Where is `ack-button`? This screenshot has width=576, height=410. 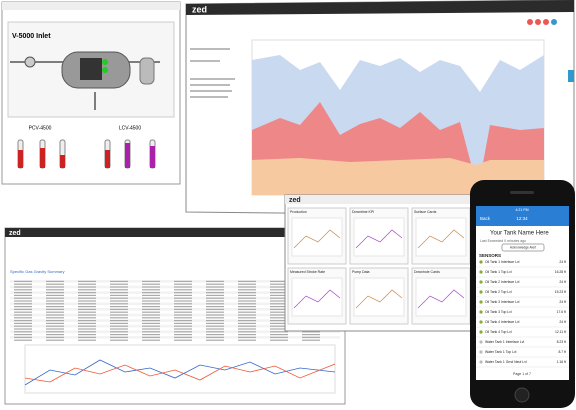 ack-button is located at coordinates (523, 247).